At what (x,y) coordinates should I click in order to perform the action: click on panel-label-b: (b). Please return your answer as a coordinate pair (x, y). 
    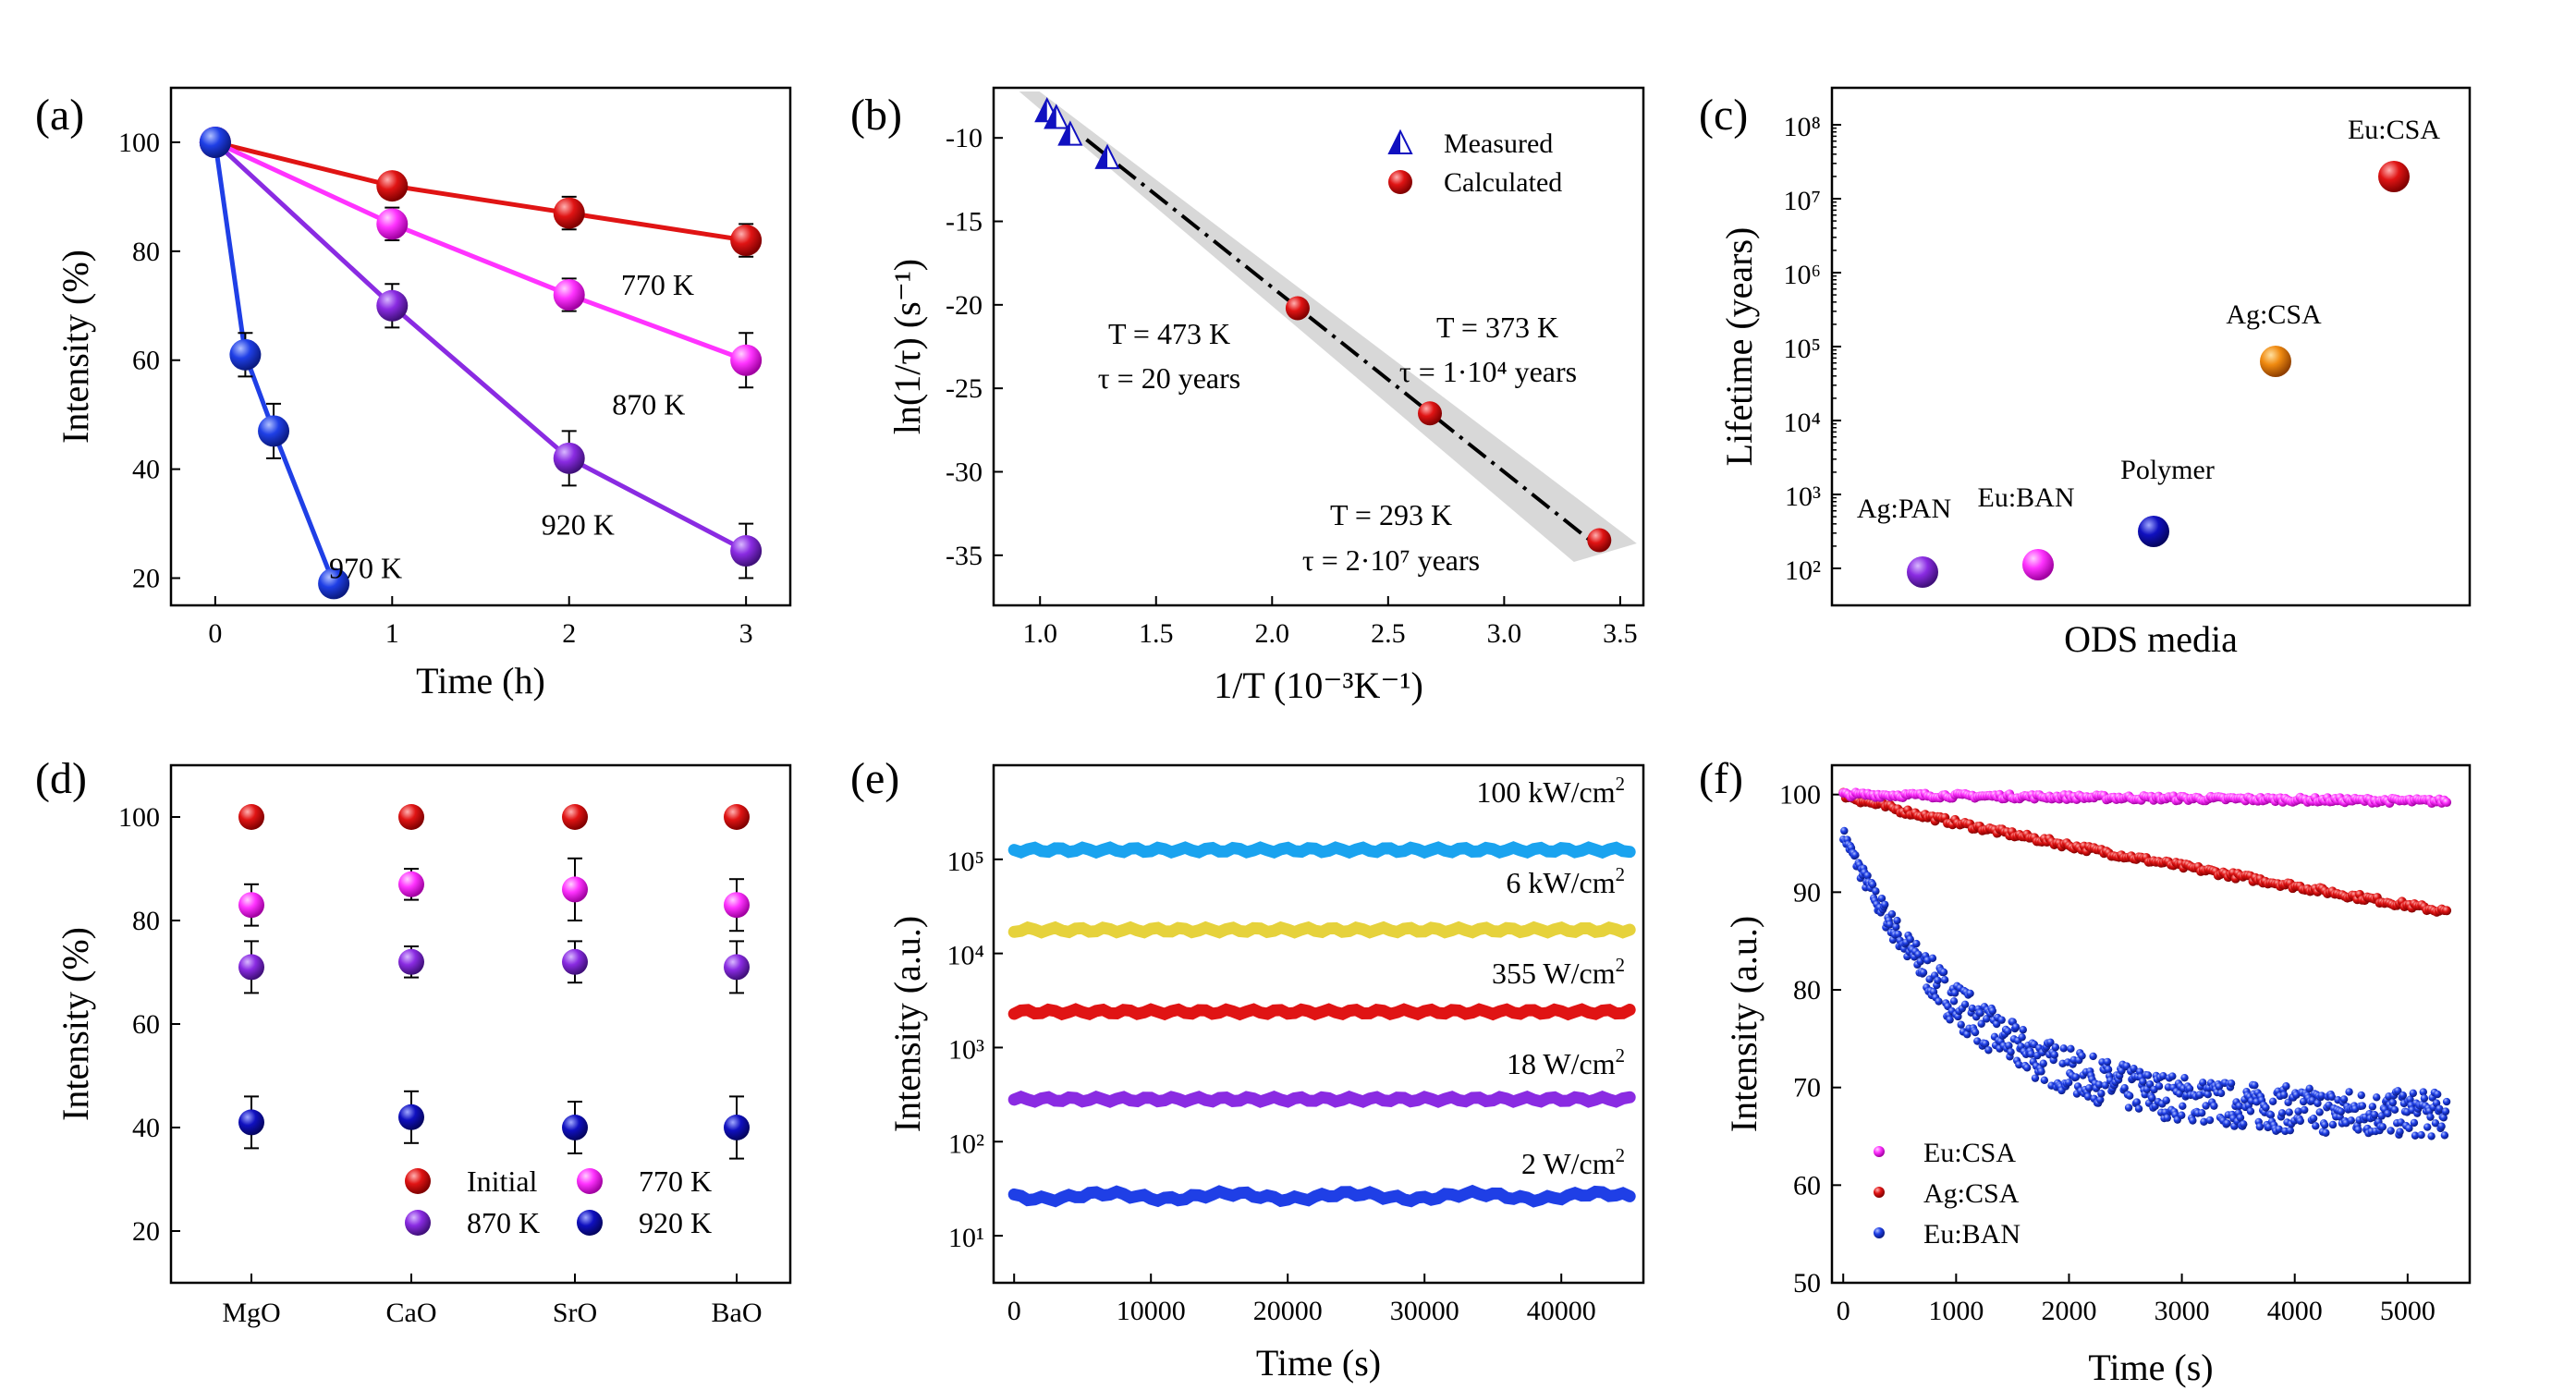
    Looking at the image, I should click on (876, 115).